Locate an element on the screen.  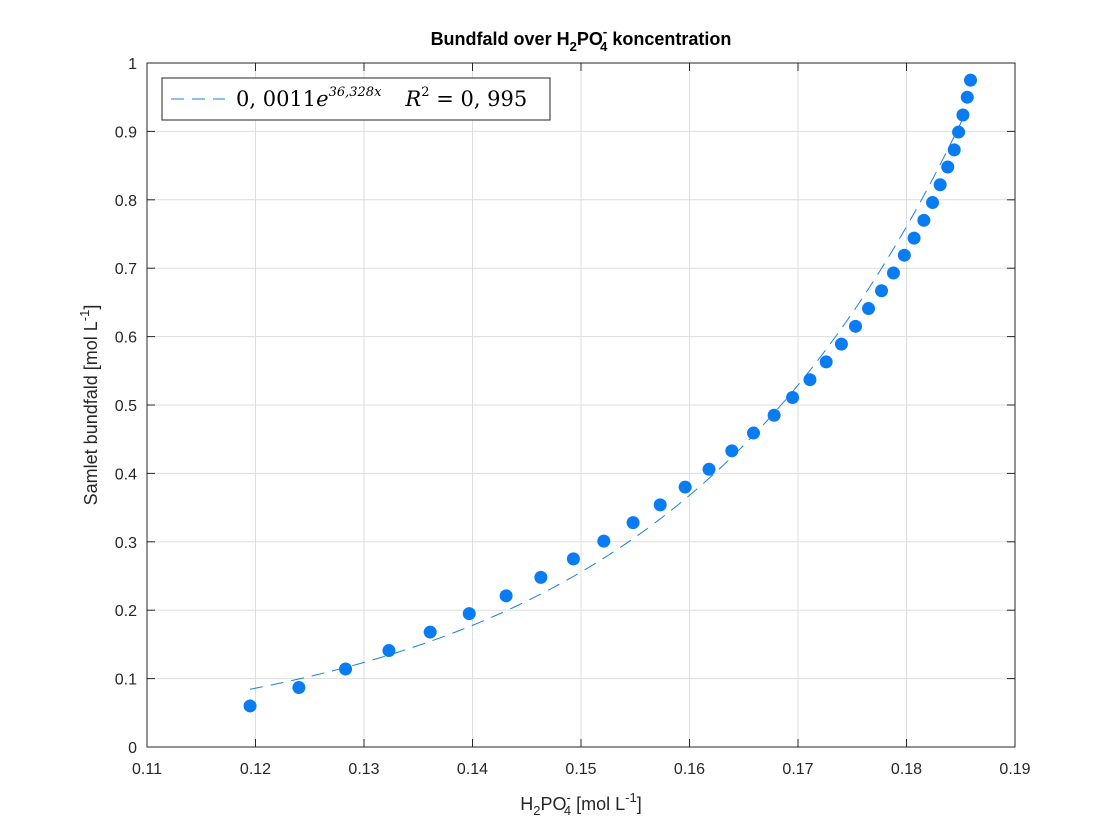
y-tick-label: 0.6 is located at coordinates (126, 338).